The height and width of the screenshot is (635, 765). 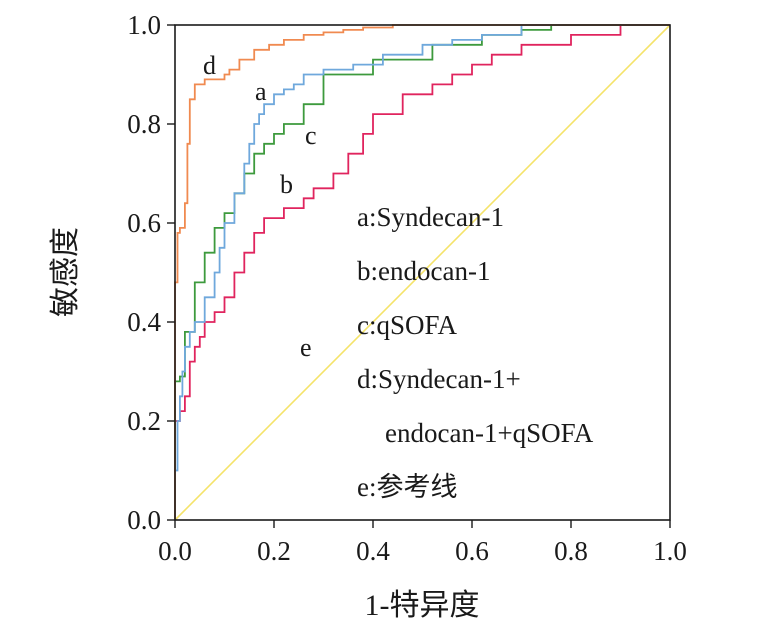 I want to click on y-tick-label: 0.2, so click(x=144, y=421).